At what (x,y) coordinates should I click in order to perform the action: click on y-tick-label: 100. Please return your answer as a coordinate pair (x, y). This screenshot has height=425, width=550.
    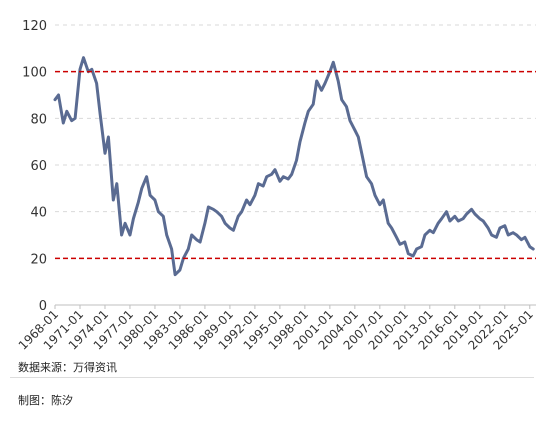
    Looking at the image, I should click on (34, 73).